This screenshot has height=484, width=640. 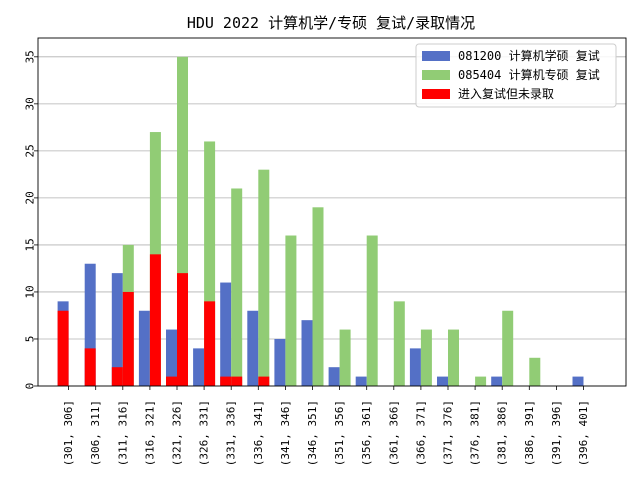 What do you see at coordinates (68, 433) in the screenshot?
I see `x-tick-label: (301, 306]` at bounding box center [68, 433].